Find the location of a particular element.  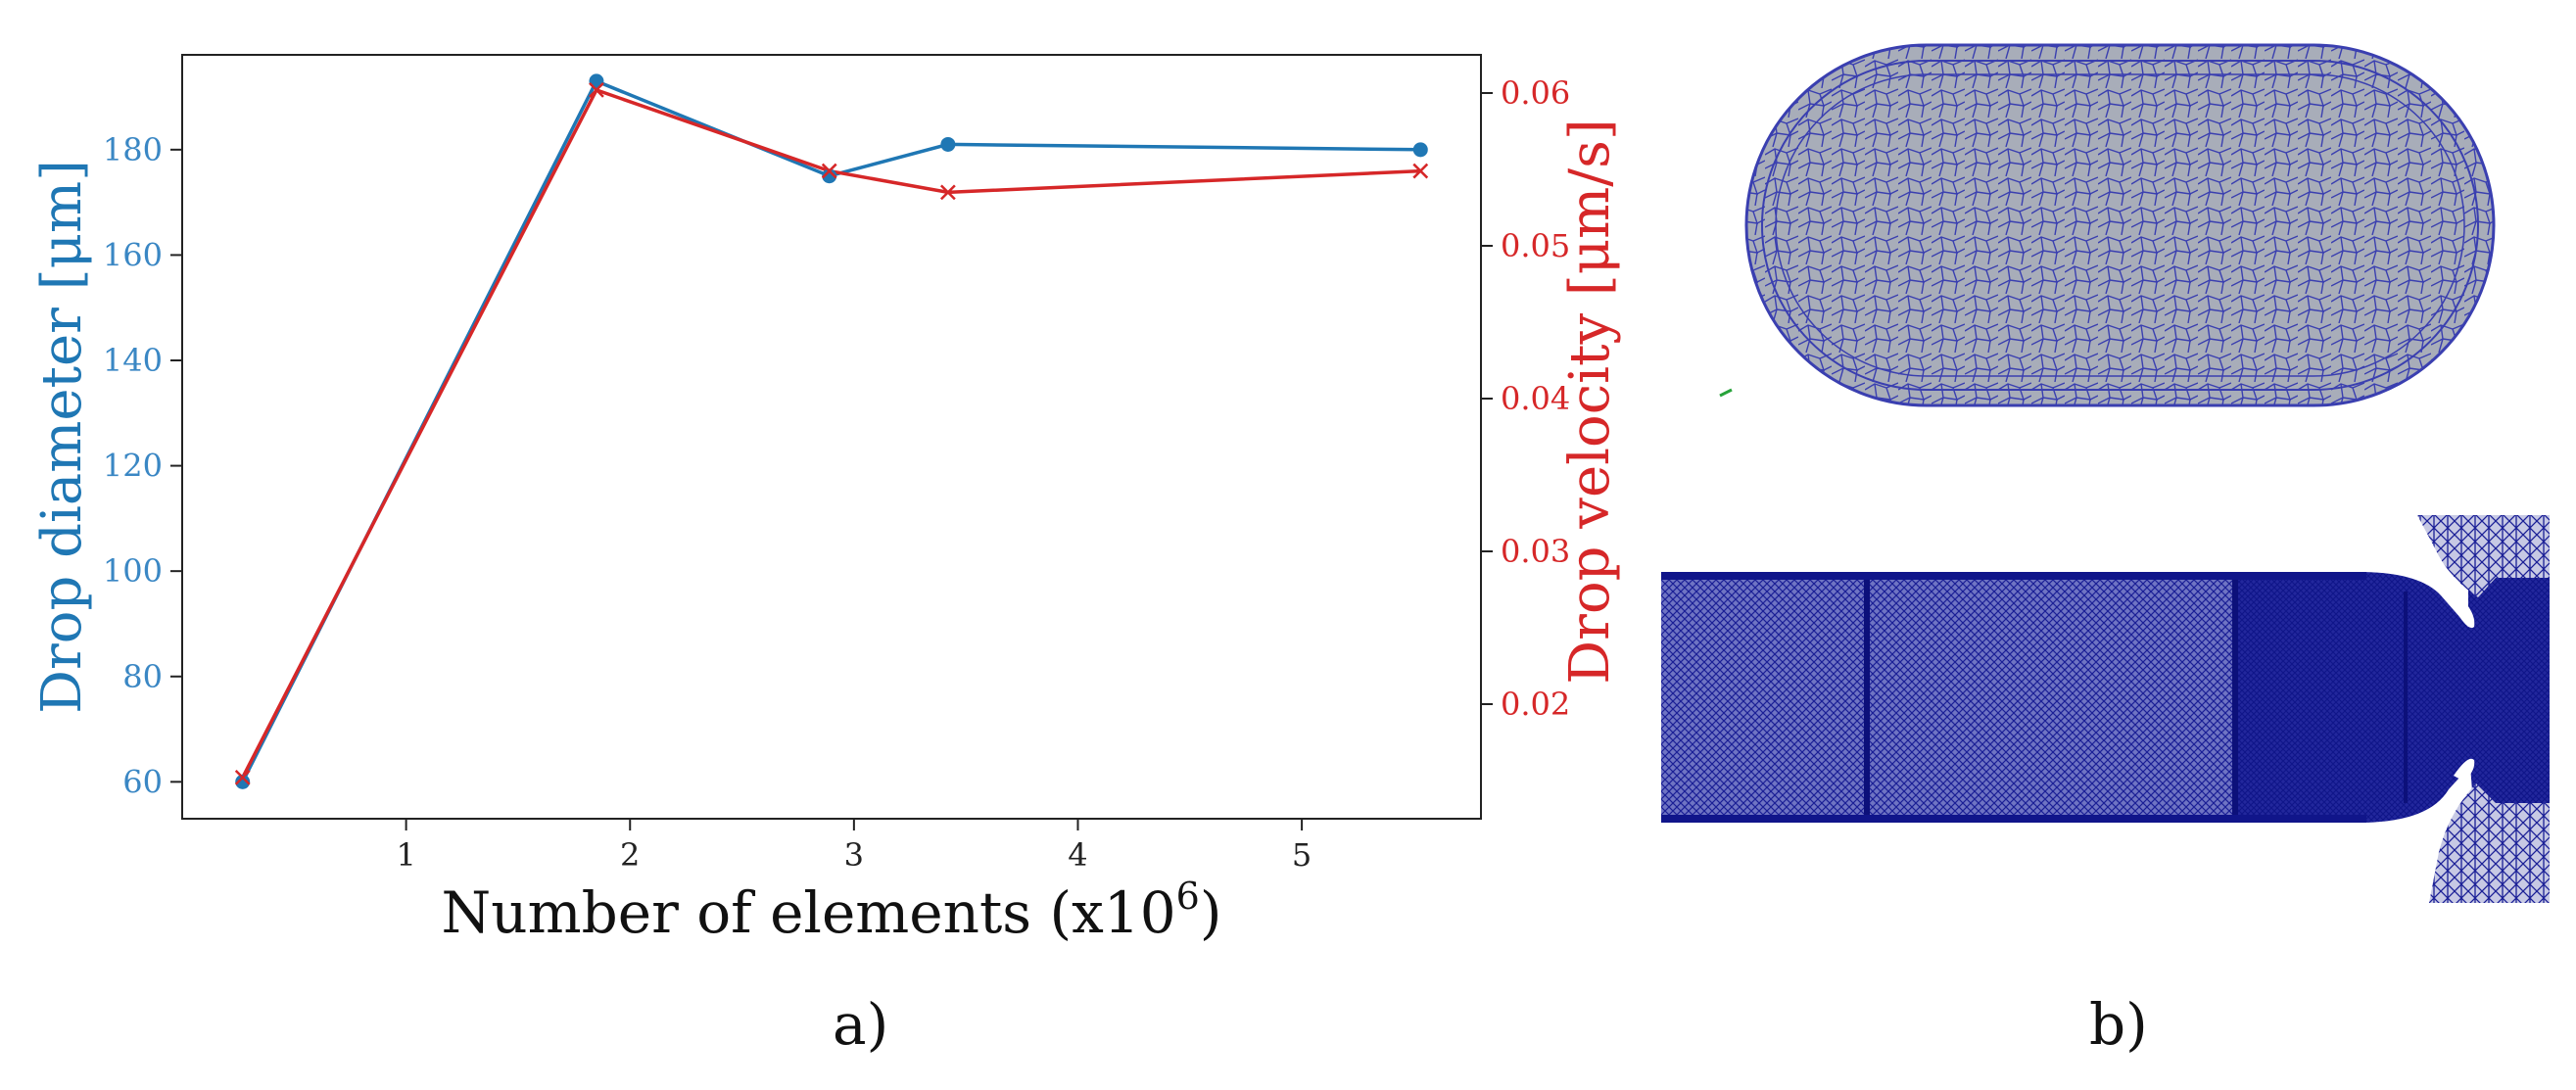

x-axis-label-close: ) is located at coordinates (1211, 912).